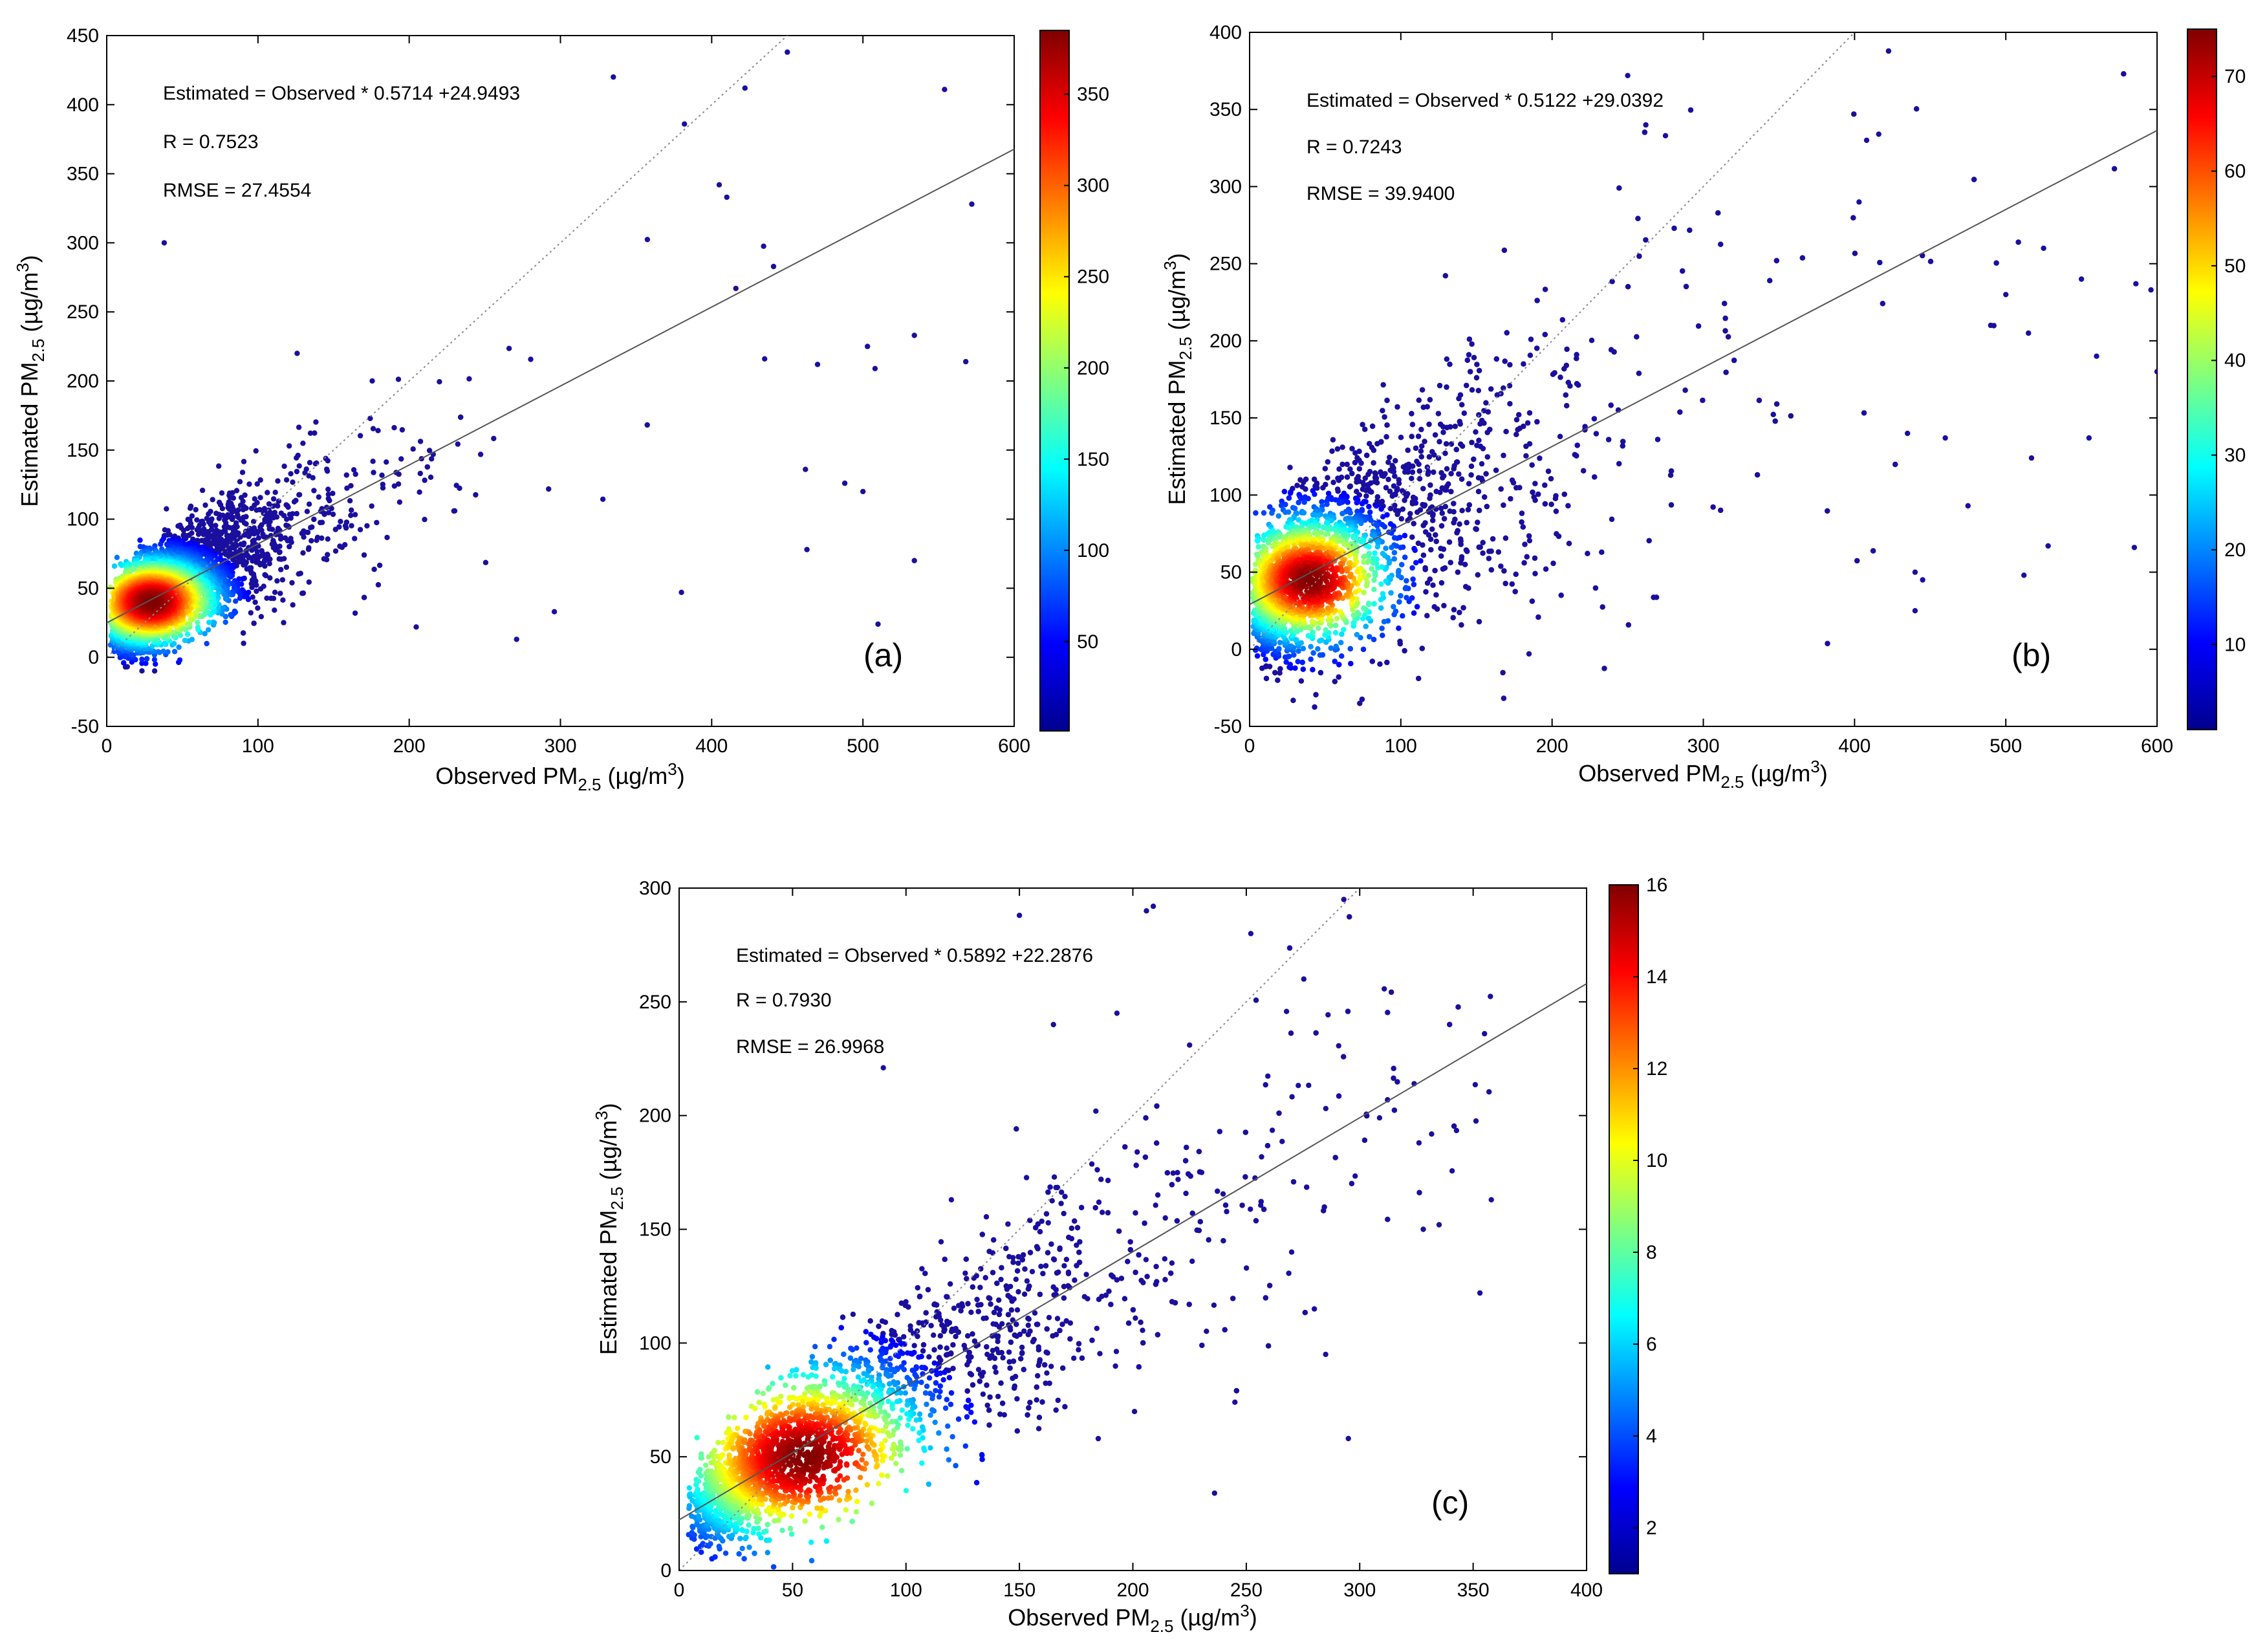 The image size is (2267, 1652). Describe the element at coordinates (541, 361) in the screenshot. I see `scatter-points-a` at that location.